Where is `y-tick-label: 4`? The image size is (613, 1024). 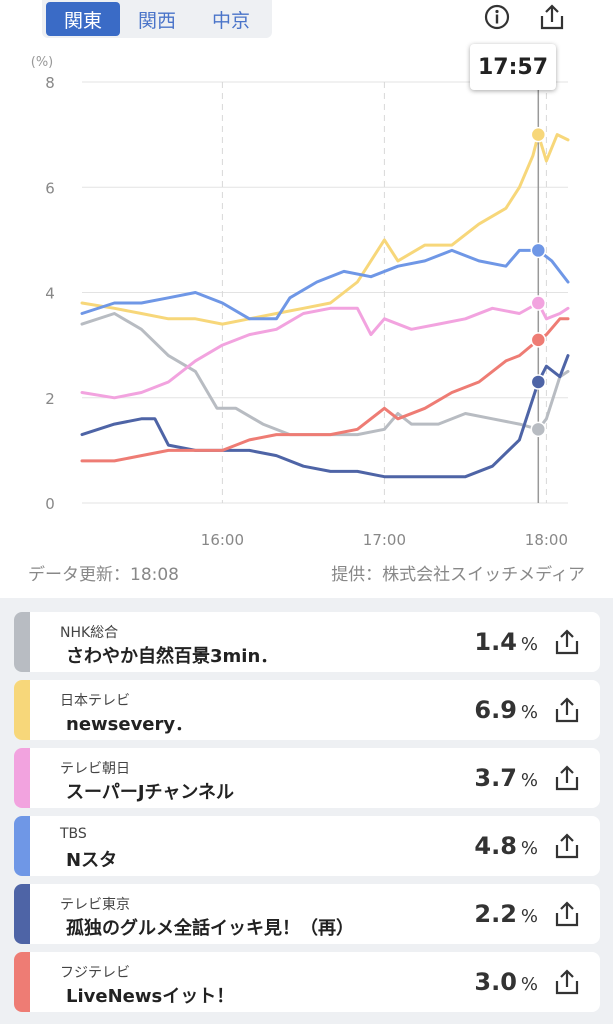 y-tick-label: 4 is located at coordinates (50, 294).